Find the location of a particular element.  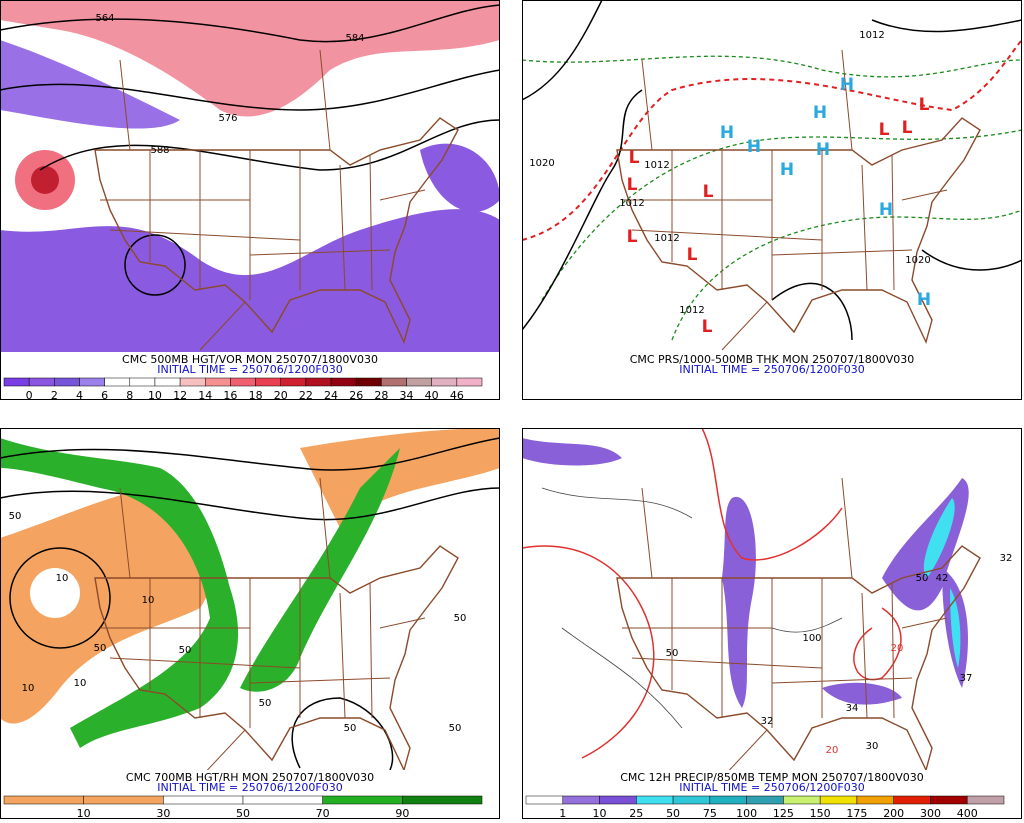

colorbar-label: 18 is located at coordinates (256, 395).